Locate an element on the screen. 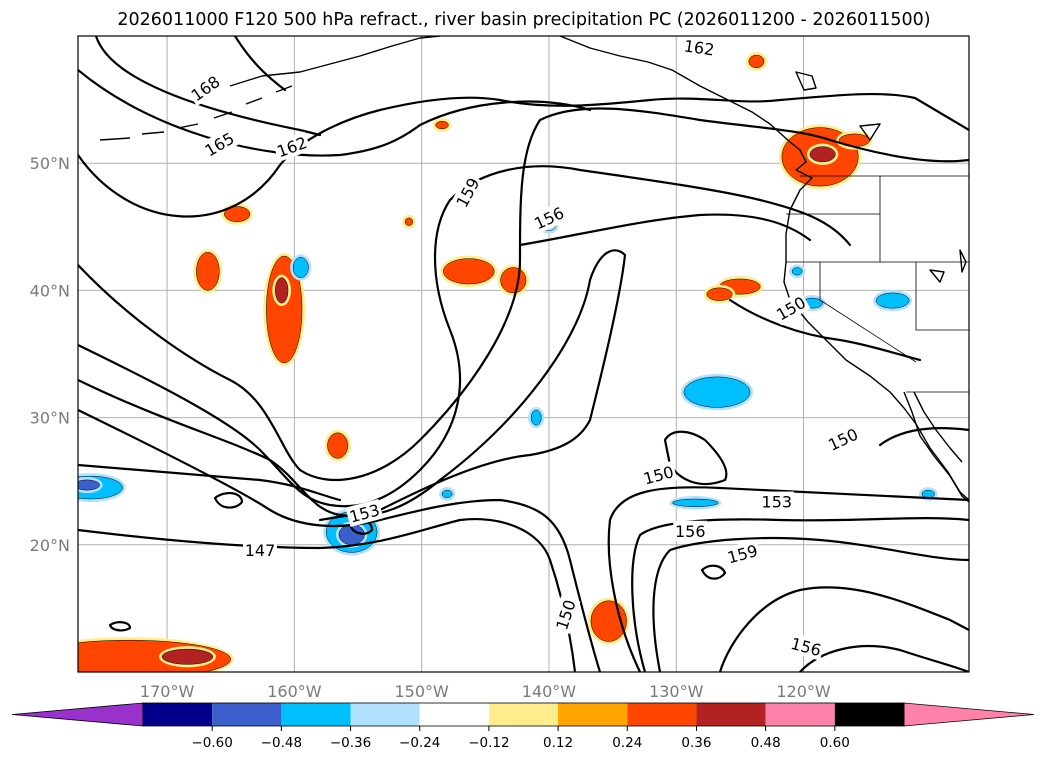  contour-label: 150 is located at coordinates (658, 474).